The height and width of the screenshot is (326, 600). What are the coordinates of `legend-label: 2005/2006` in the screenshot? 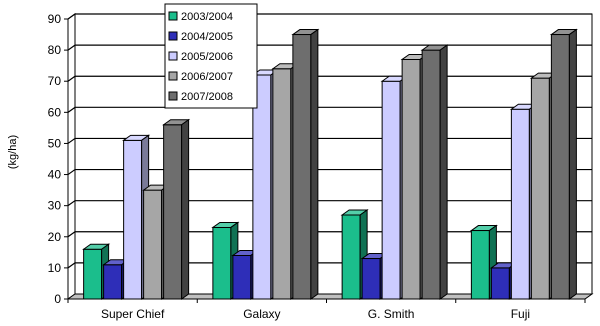 It's located at (207, 57).